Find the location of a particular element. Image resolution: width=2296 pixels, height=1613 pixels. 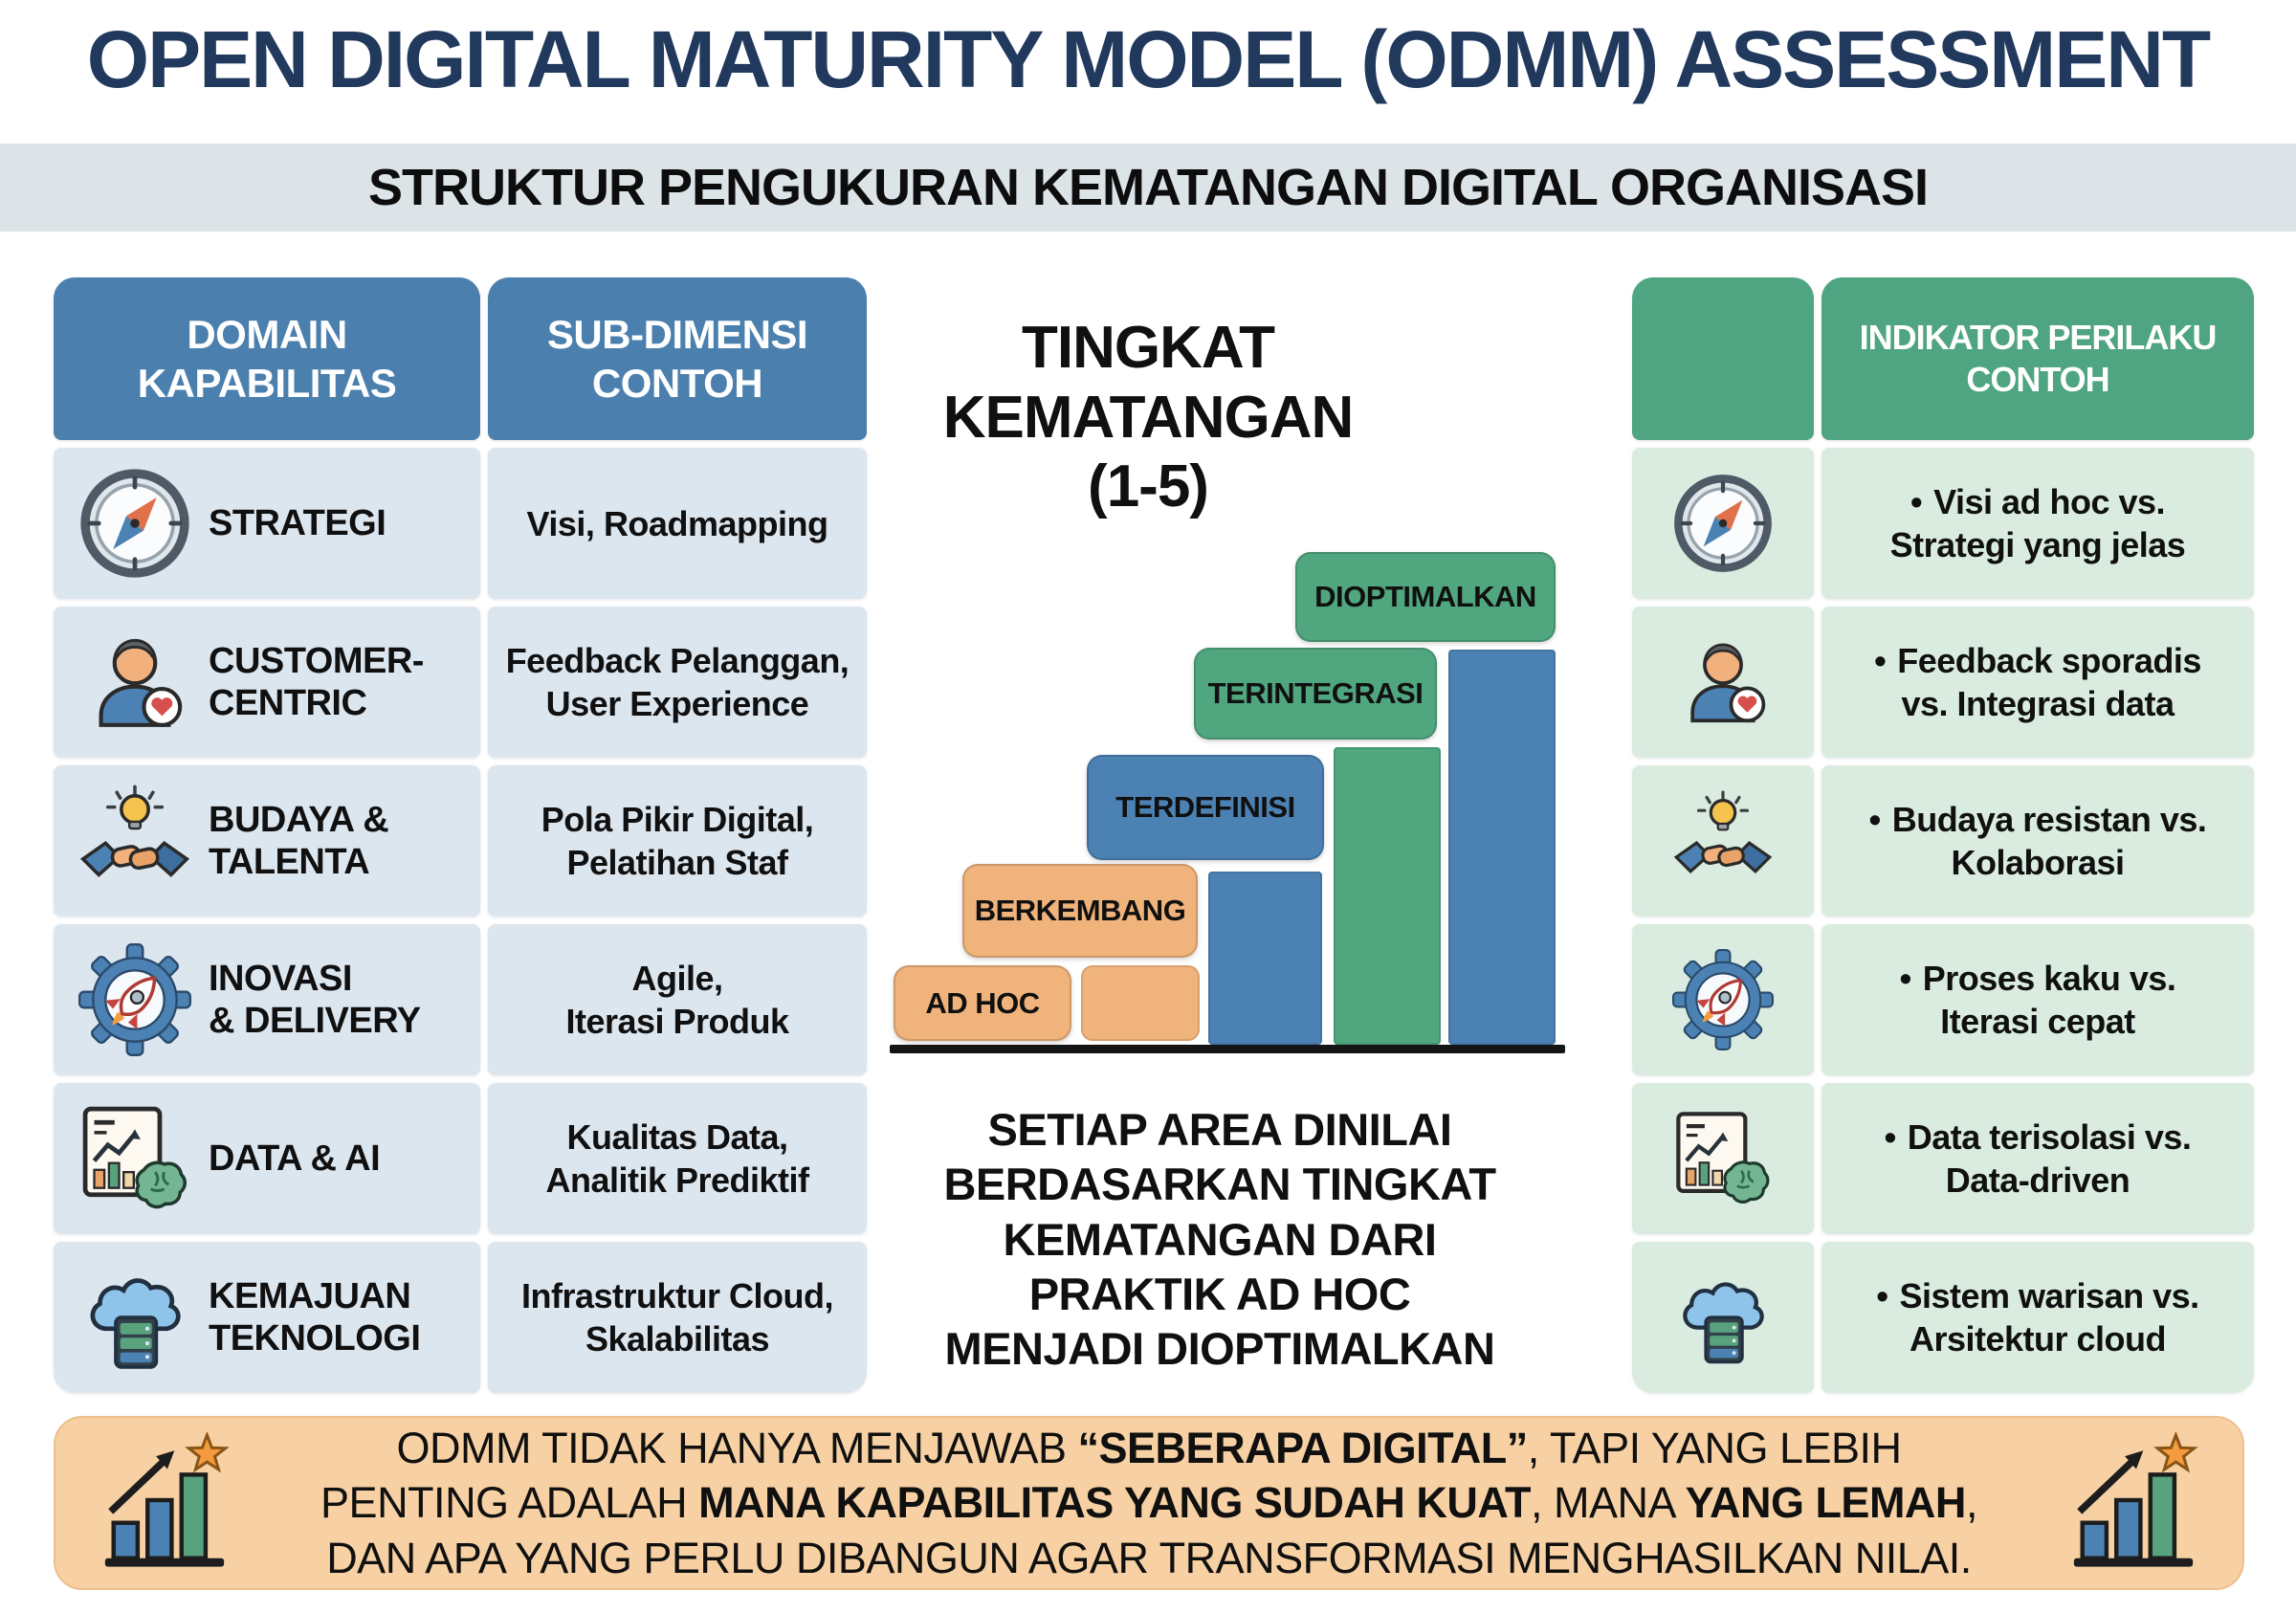

capability-subdimensi-cell: Visi, Roadmapping is located at coordinates (677, 523).